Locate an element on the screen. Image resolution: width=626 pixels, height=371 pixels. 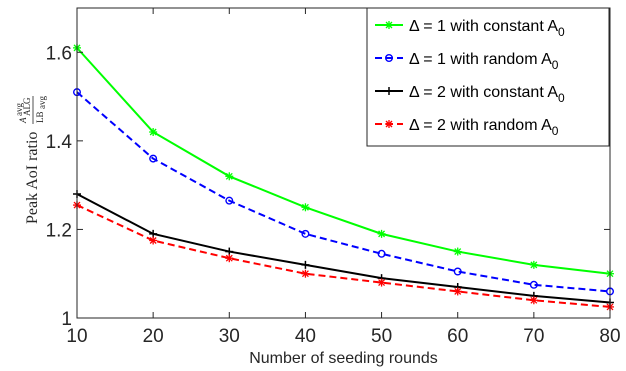
y-axis-label-numerator-sup: avg is located at coordinates (19, 109).